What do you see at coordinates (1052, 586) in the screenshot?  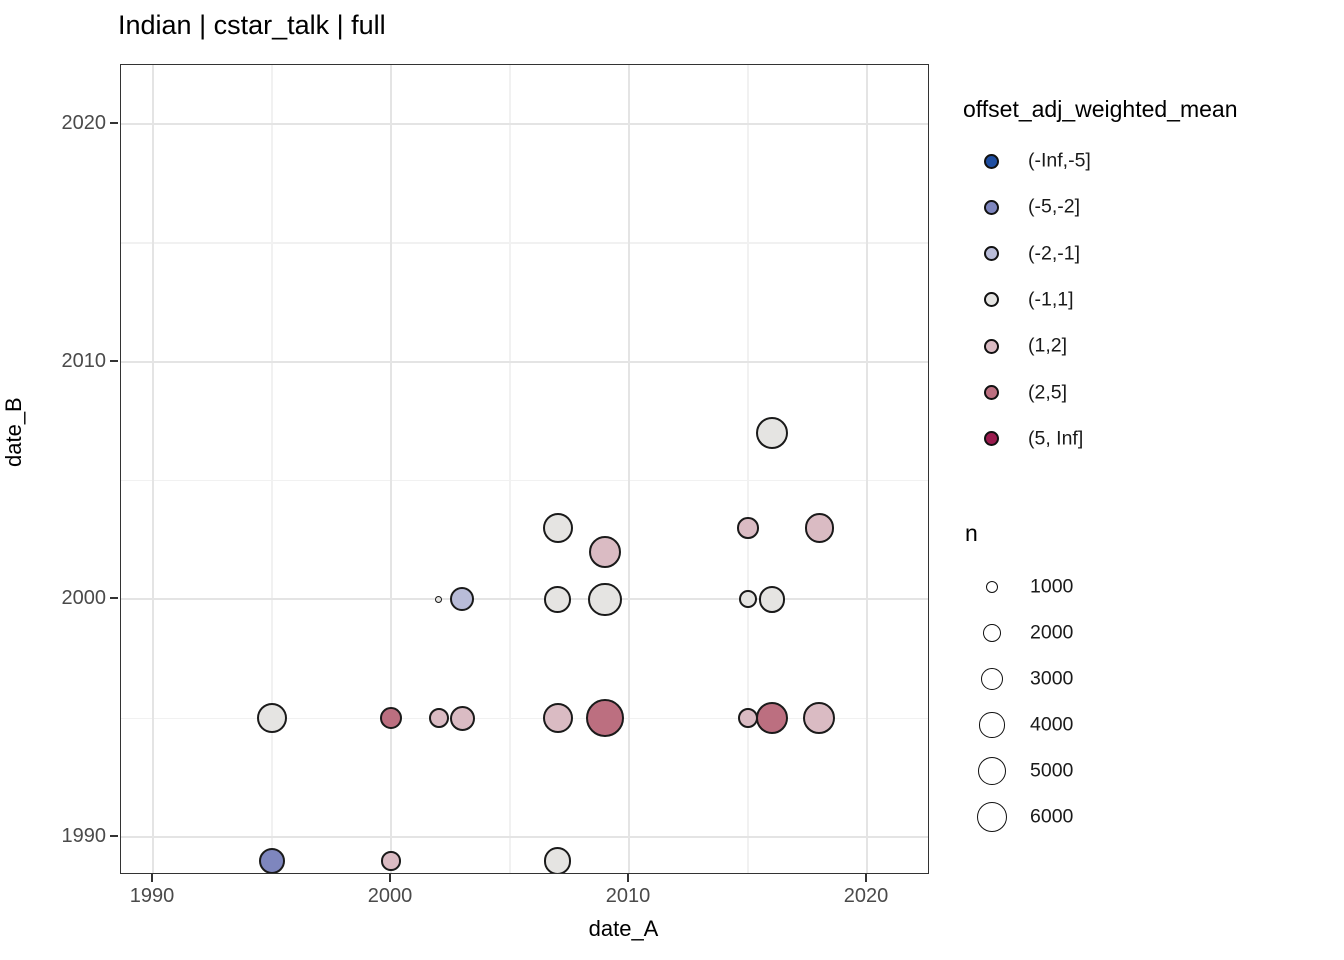 I see `size-legend-label: 1000` at bounding box center [1052, 586].